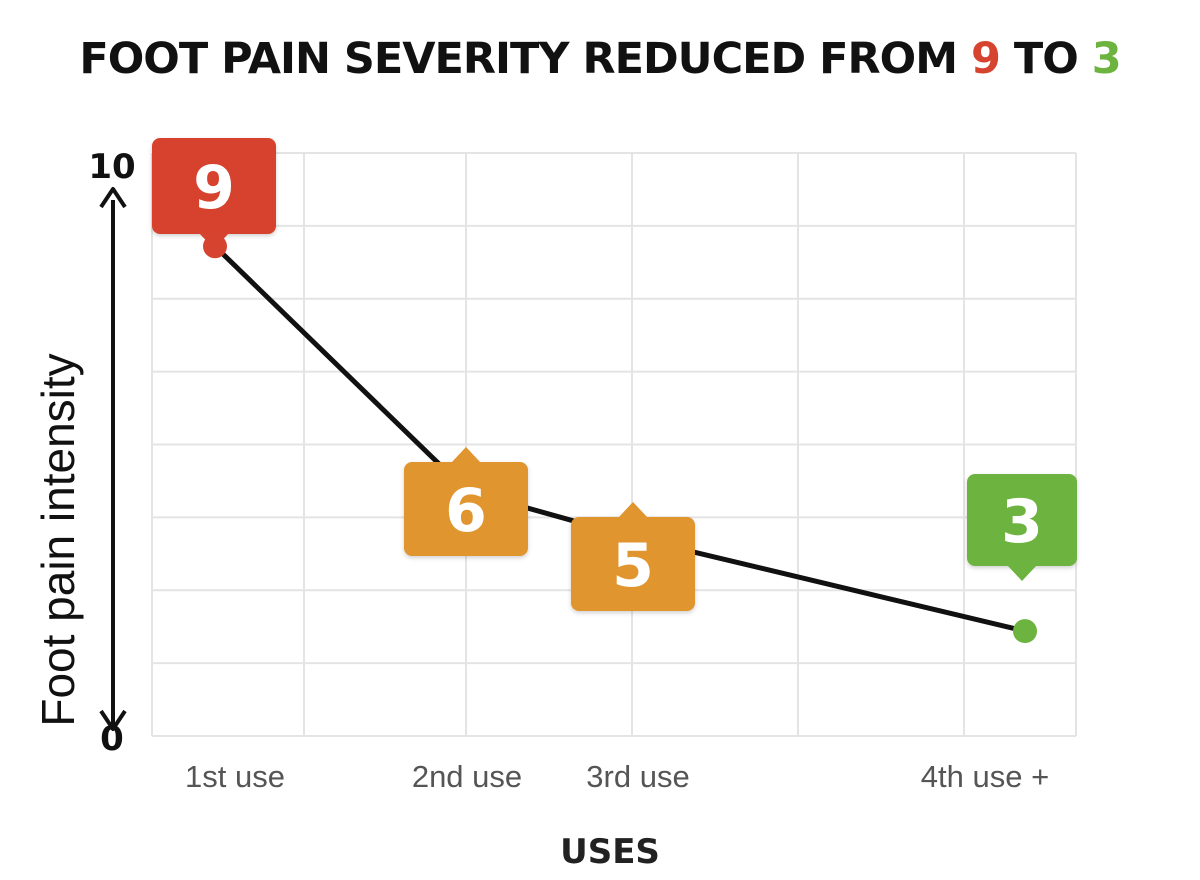  I want to click on y-axis-label: Foot pain intensity, so click(58, 539).